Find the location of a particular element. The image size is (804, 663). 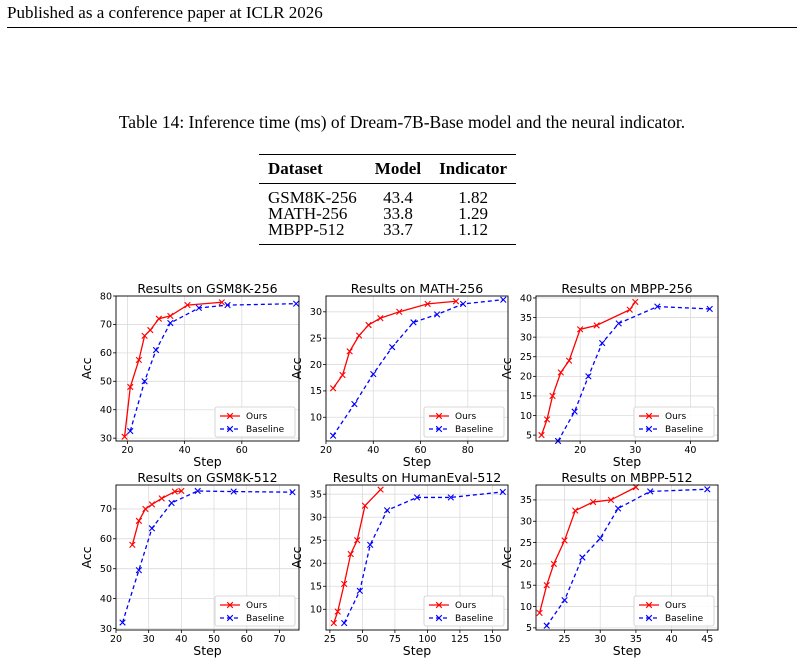

table-header-row: Dataset Model Indicator is located at coordinates (388, 169).